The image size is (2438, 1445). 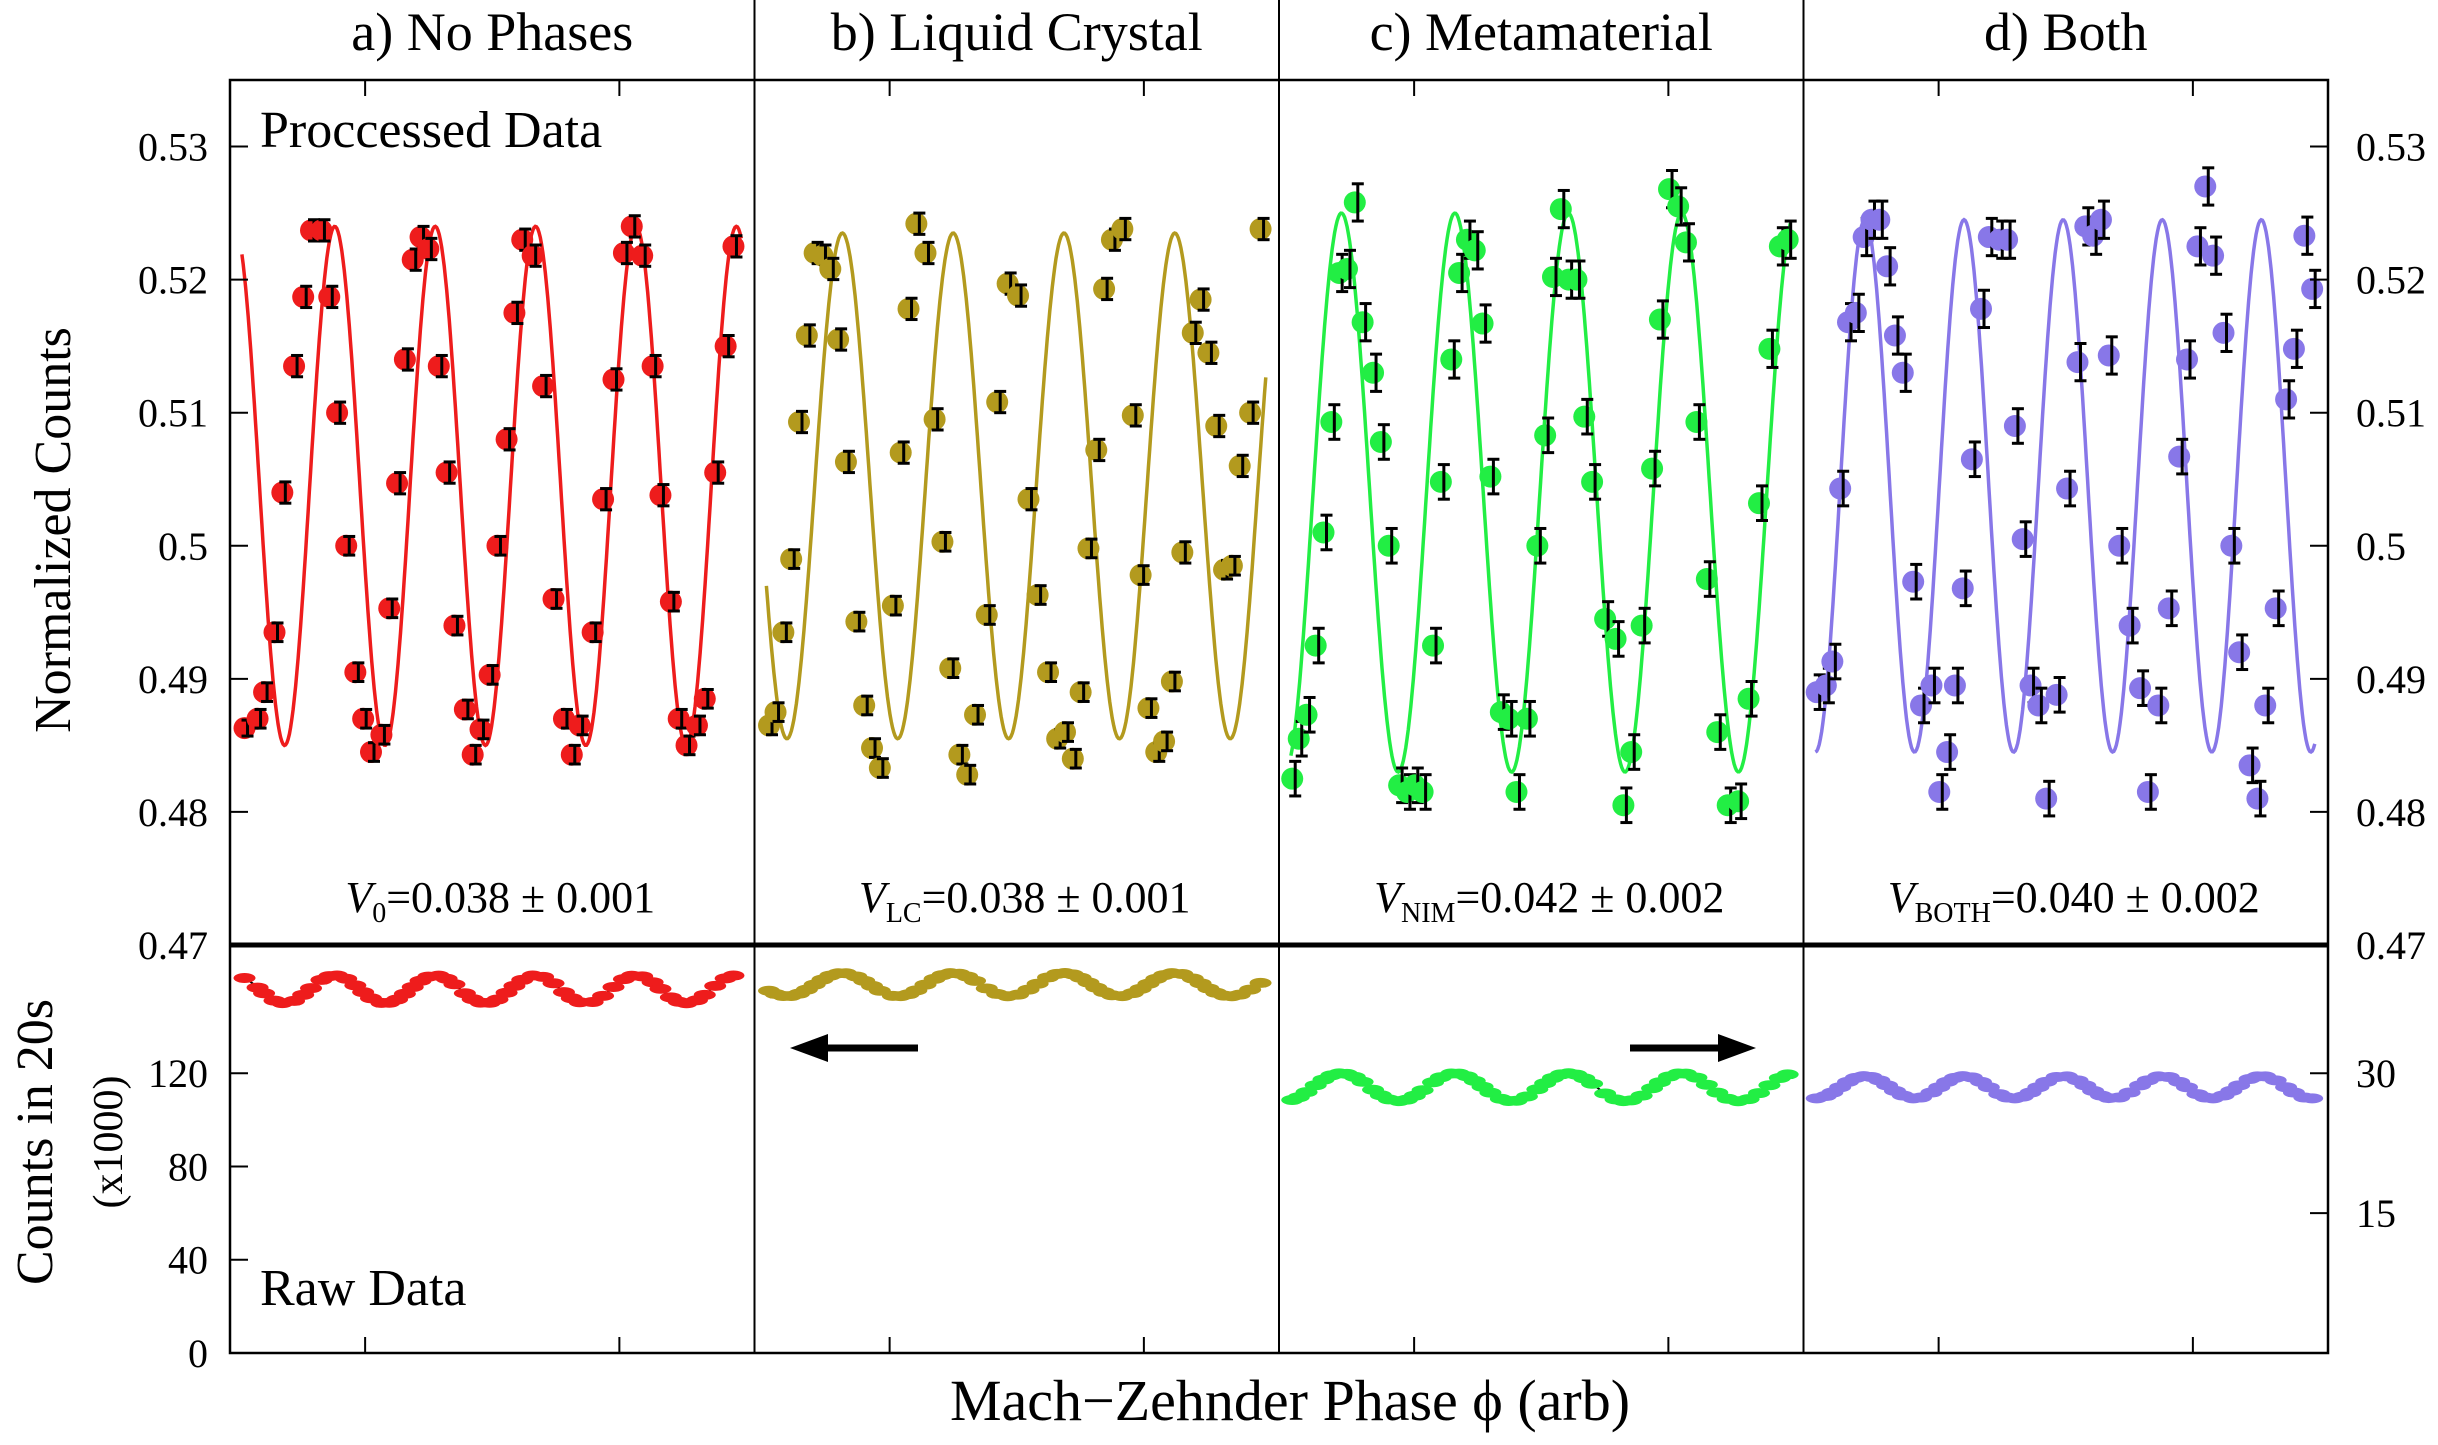 What do you see at coordinates (198, 1353) in the screenshot?
I see `bottom-left-tick-label: 0` at bounding box center [198, 1353].